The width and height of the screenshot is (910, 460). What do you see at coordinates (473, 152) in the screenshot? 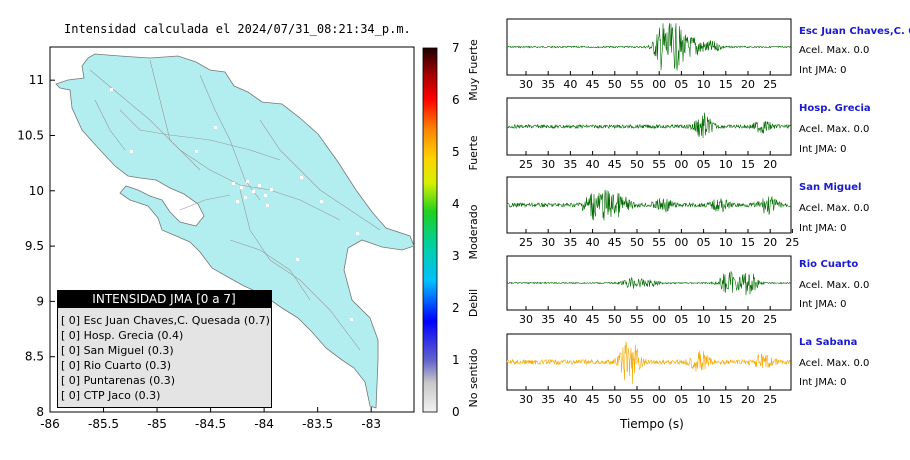
I see `colorbar-category: Fuerte` at bounding box center [473, 152].